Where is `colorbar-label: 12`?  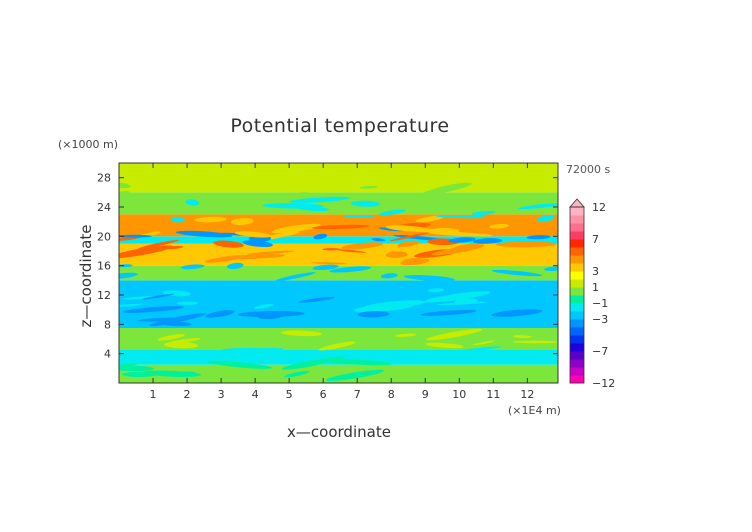 colorbar-label: 12 is located at coordinates (599, 207).